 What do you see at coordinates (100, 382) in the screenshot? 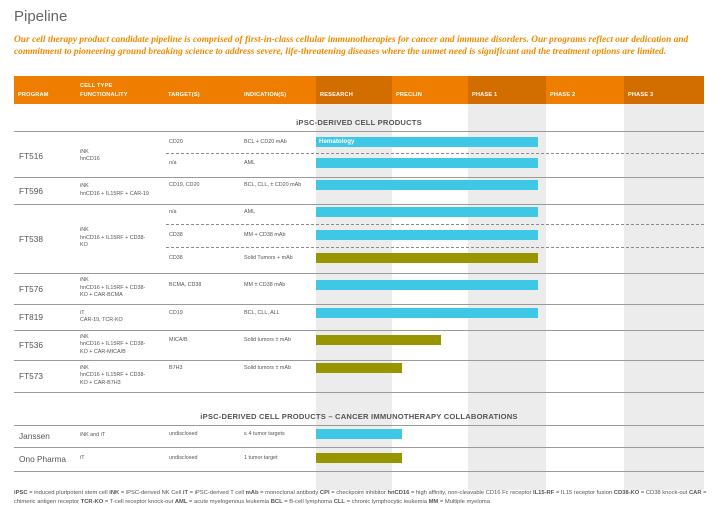
I see `functionality-line: KO + CAR-B7H3` at bounding box center [100, 382].